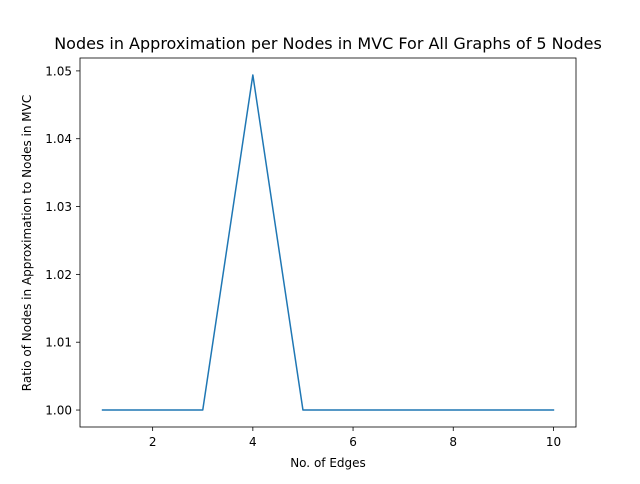 The height and width of the screenshot is (484, 640). Describe the element at coordinates (553, 442) in the screenshot. I see `x-tick-label: 10` at that location.